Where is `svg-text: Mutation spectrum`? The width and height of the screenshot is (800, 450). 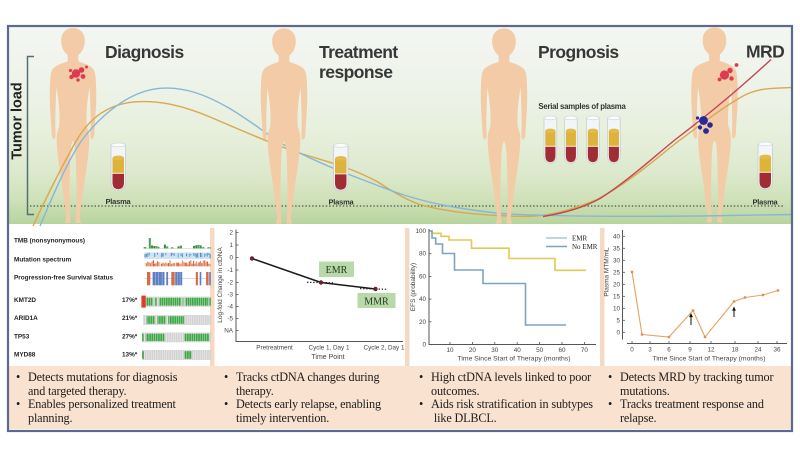
svg-text: Mutation spectrum is located at coordinates (42, 260).